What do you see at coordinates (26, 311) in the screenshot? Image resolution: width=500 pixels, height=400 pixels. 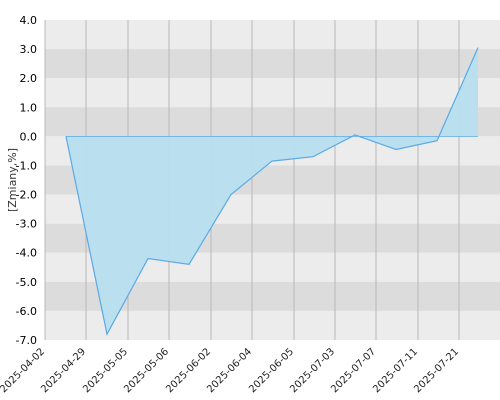 I see `y-tick-label: -6.0` at bounding box center [26, 311].